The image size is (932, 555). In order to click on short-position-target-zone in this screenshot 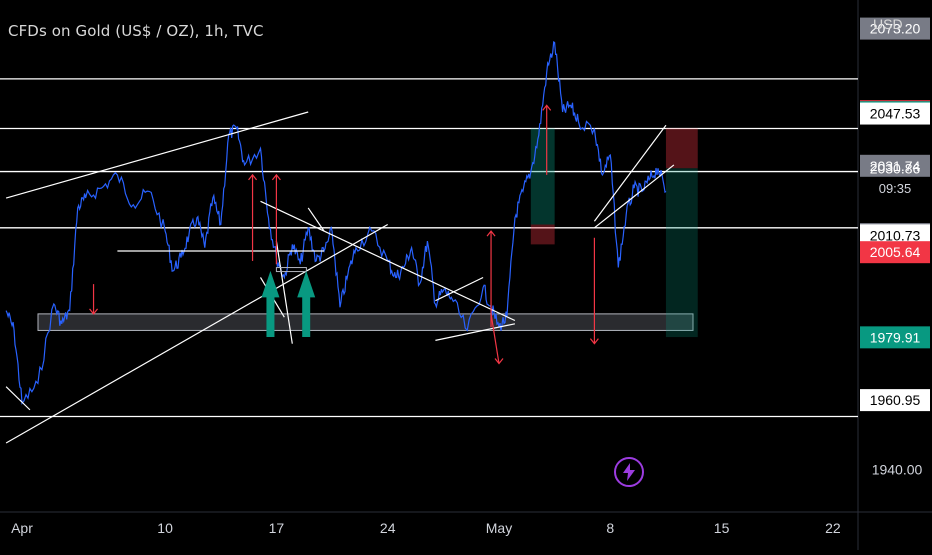, I will do `click(681, 253)`.